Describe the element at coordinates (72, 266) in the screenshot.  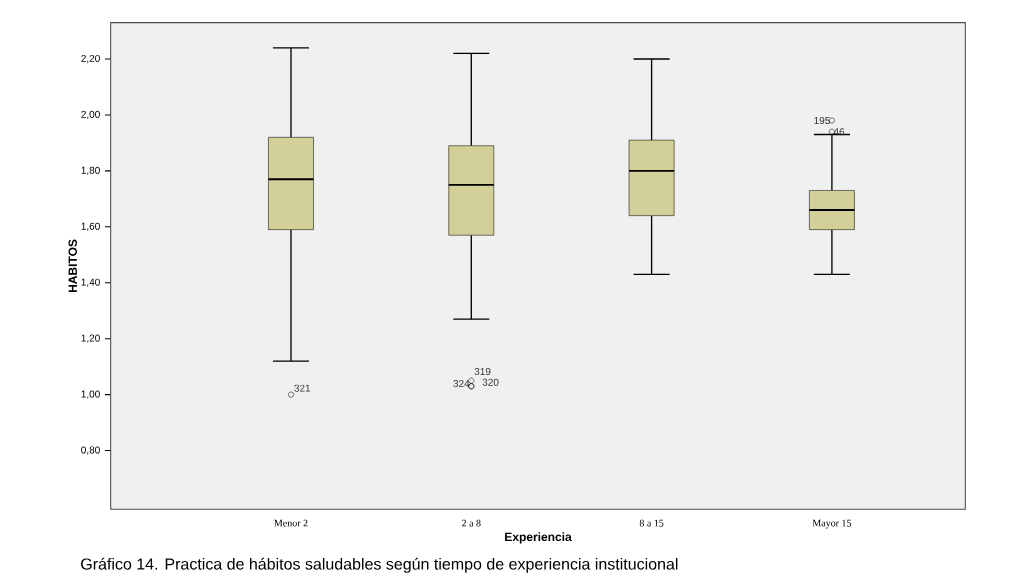
I see `y-axis-title: HABITOS` at that location.